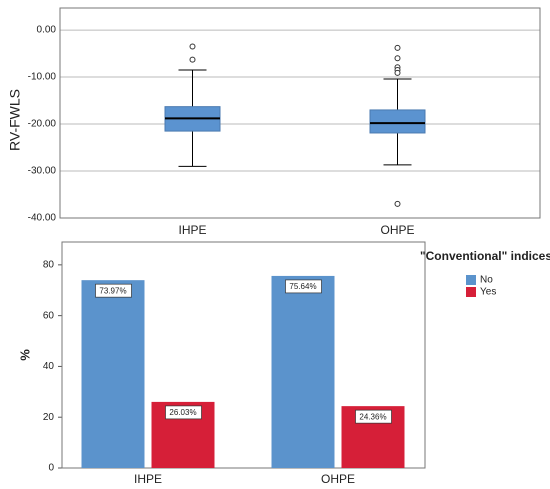  I want to click on y-tick-label: -10.00, so click(42, 77).